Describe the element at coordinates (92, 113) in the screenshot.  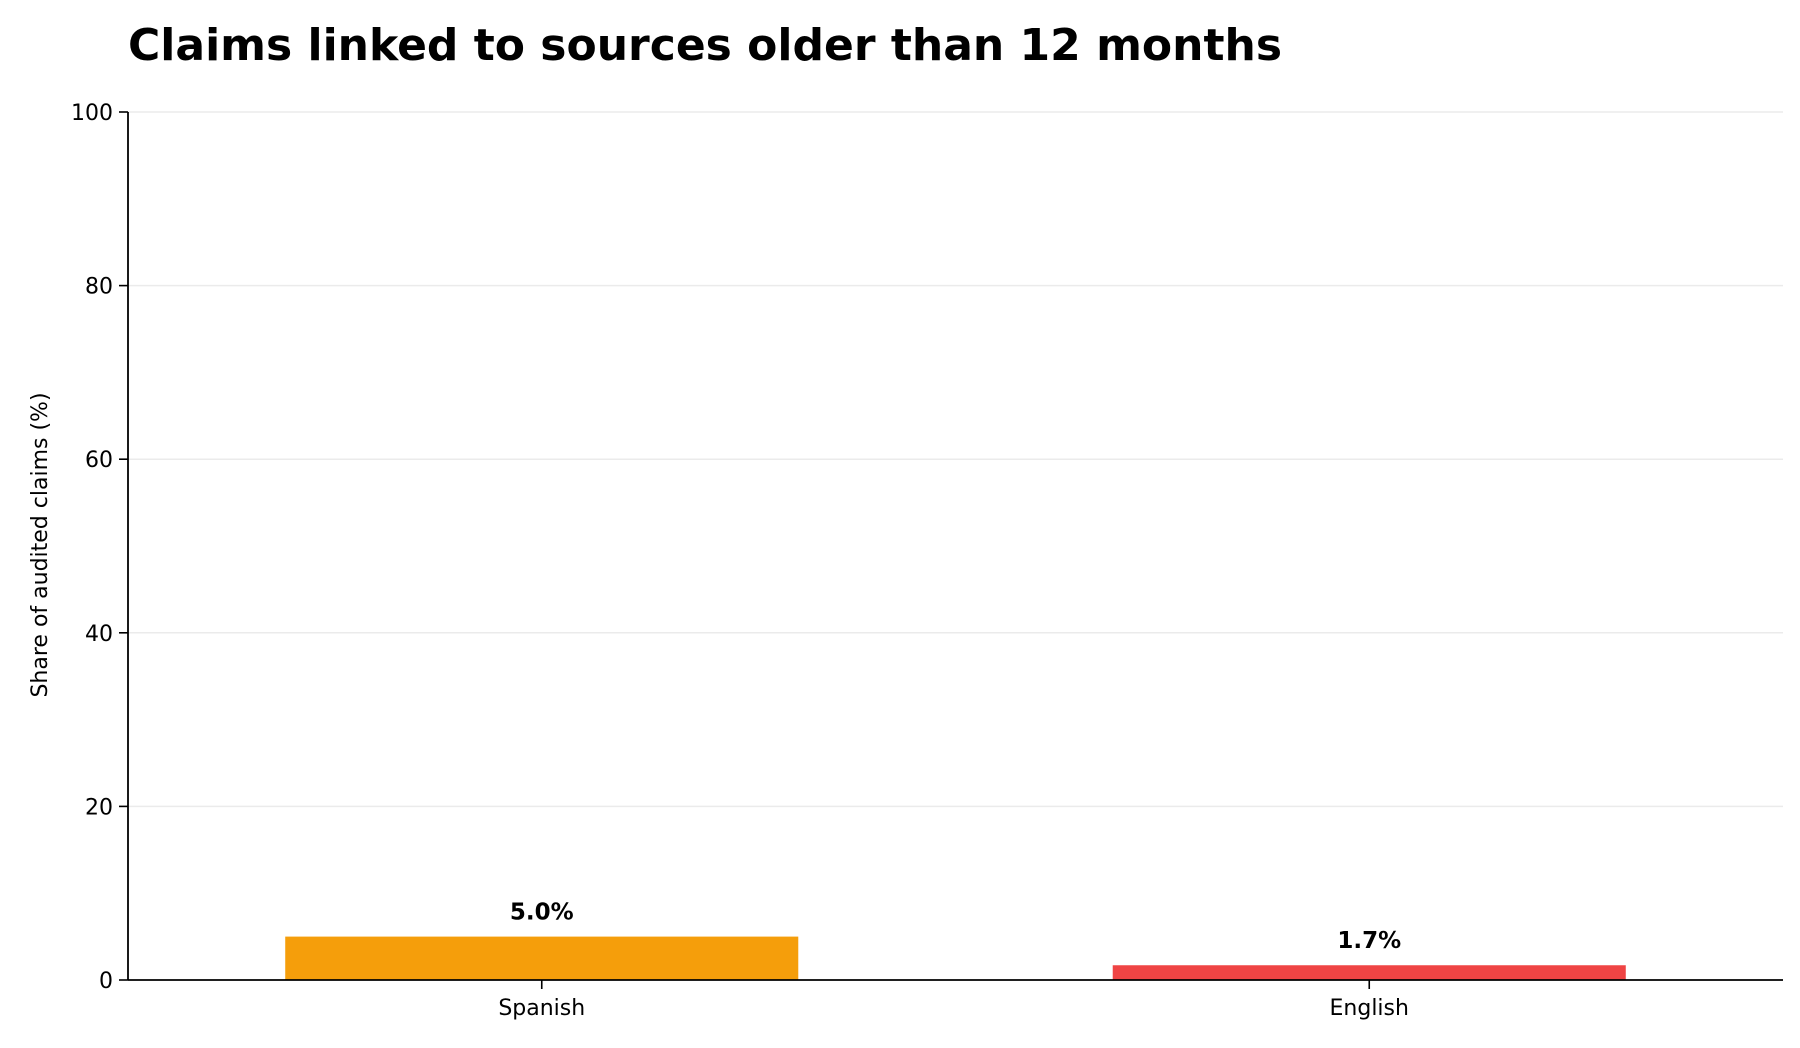
I see `y-tick-label: 100` at that location.